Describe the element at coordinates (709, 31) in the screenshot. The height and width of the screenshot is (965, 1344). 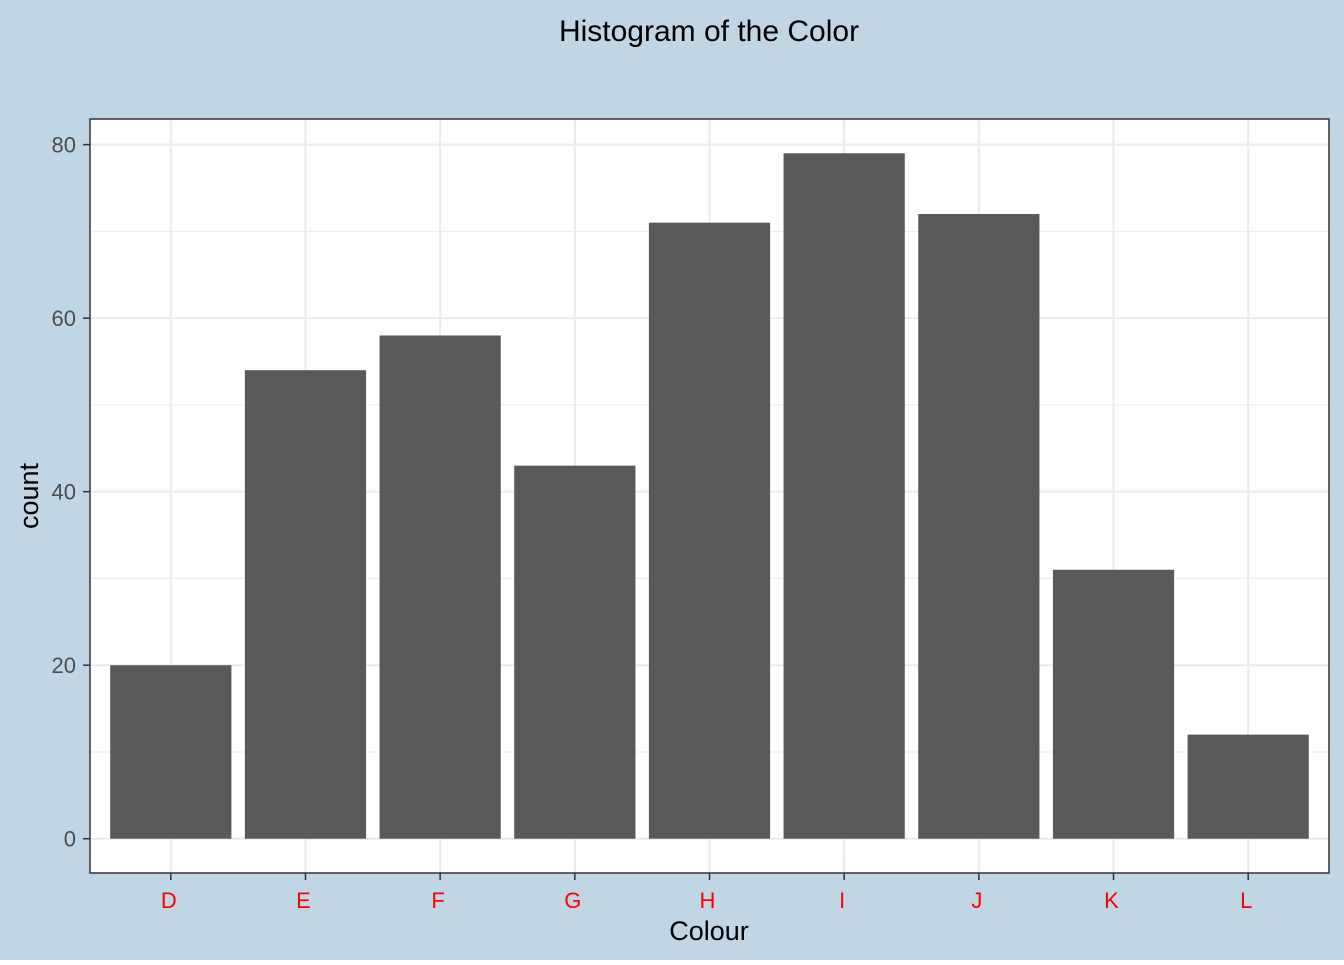
I see `chart-title: Histogram of the Color` at that location.